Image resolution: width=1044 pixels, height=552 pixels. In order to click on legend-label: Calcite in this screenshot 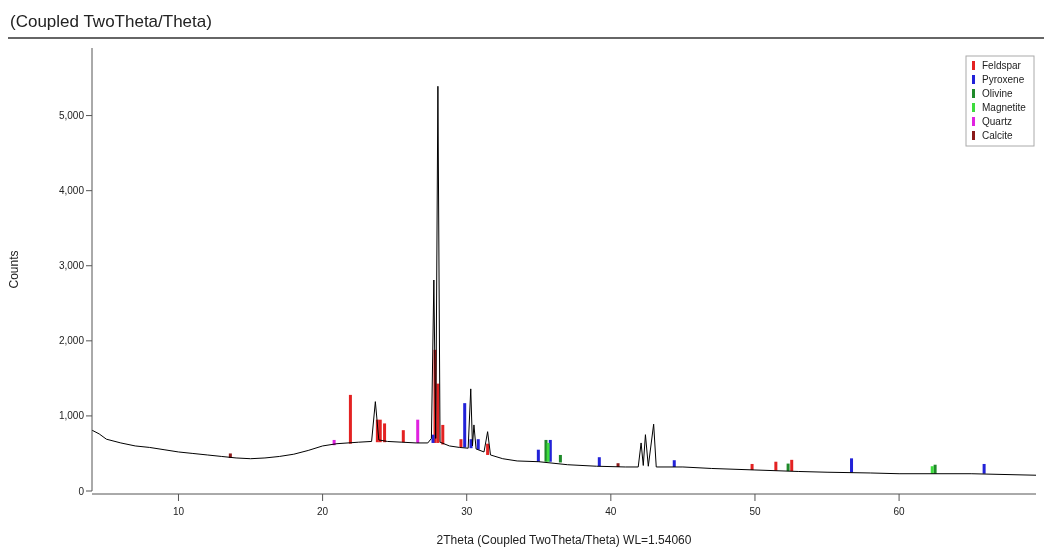, I will do `click(997, 135)`.